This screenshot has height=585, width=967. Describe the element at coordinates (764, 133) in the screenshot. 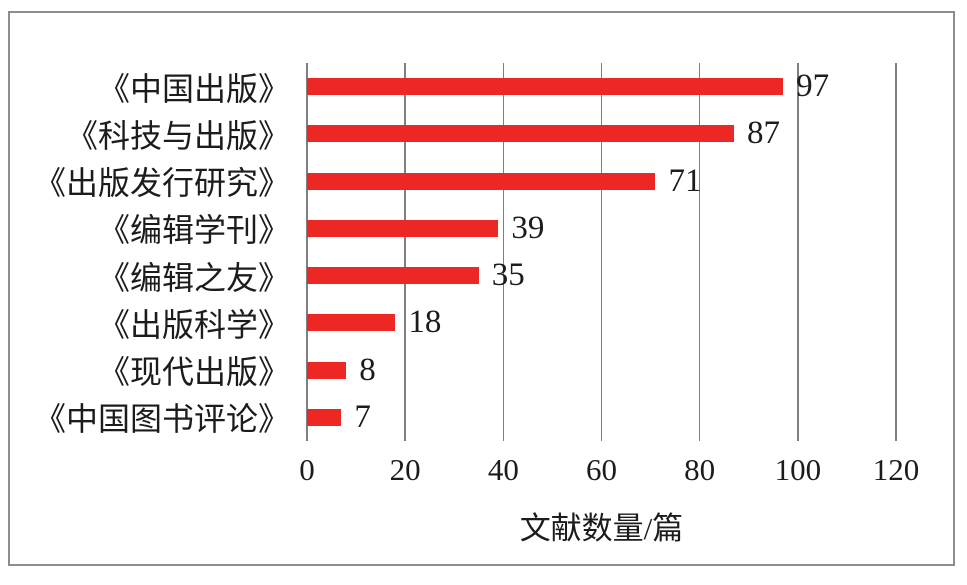

I see `value-label: 87` at that location.